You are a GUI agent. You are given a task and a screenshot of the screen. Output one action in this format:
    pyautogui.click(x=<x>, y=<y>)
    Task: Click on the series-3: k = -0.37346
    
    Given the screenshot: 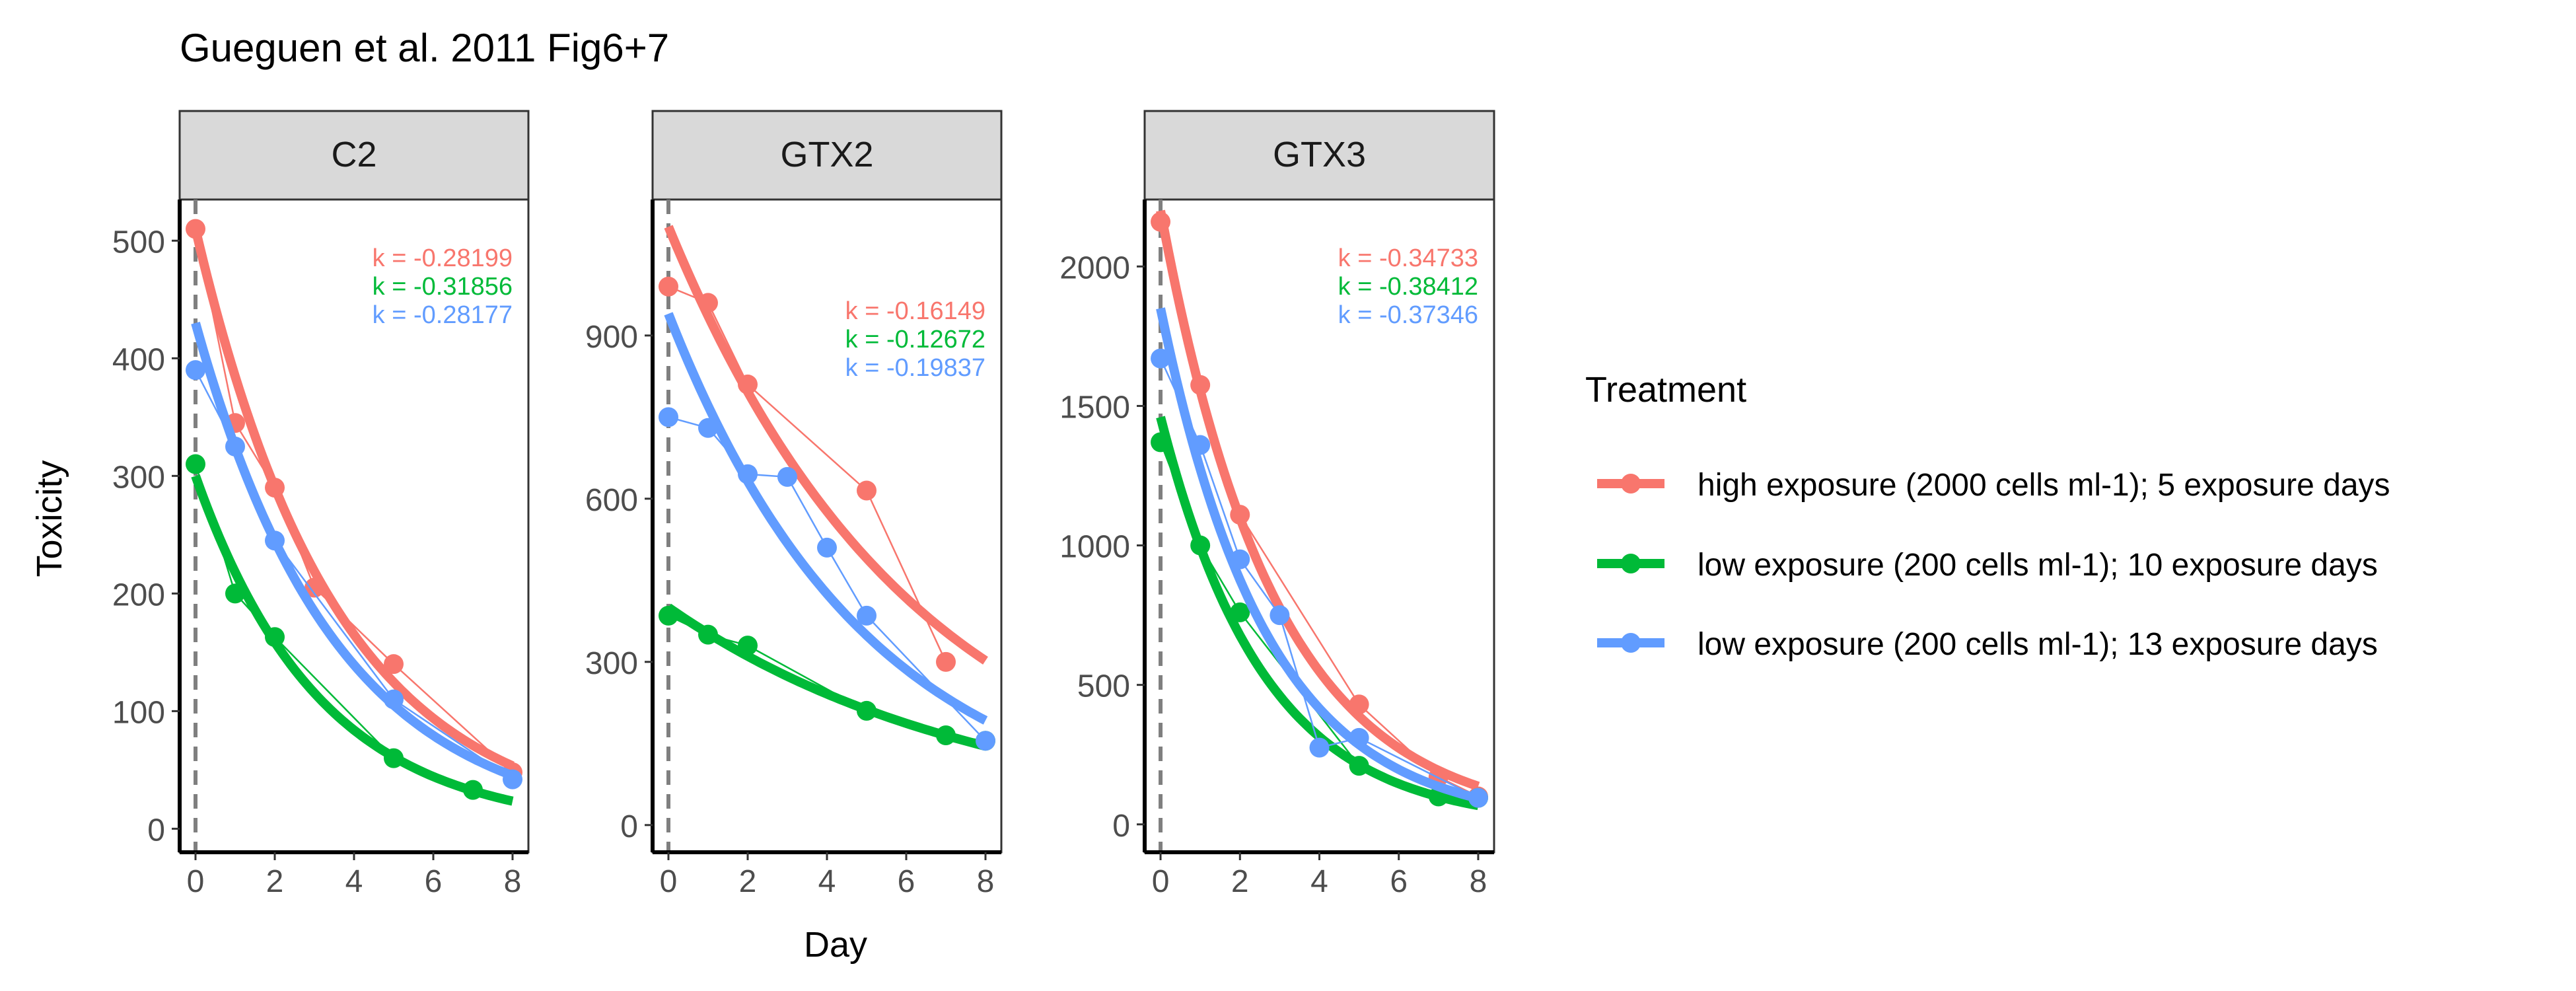 What is the action you would take?
    pyautogui.click(x=1319, y=554)
    